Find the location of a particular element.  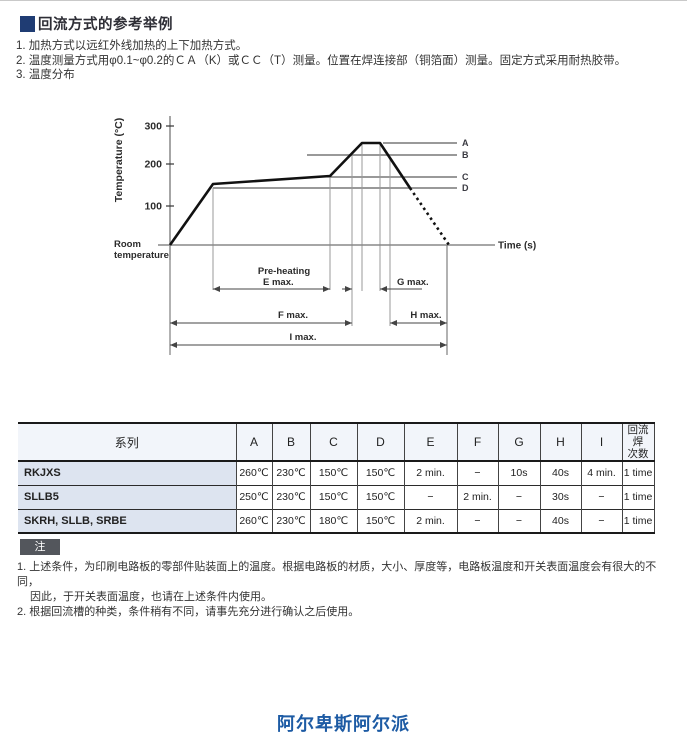

ref-label-d: D is located at coordinates (465, 188).